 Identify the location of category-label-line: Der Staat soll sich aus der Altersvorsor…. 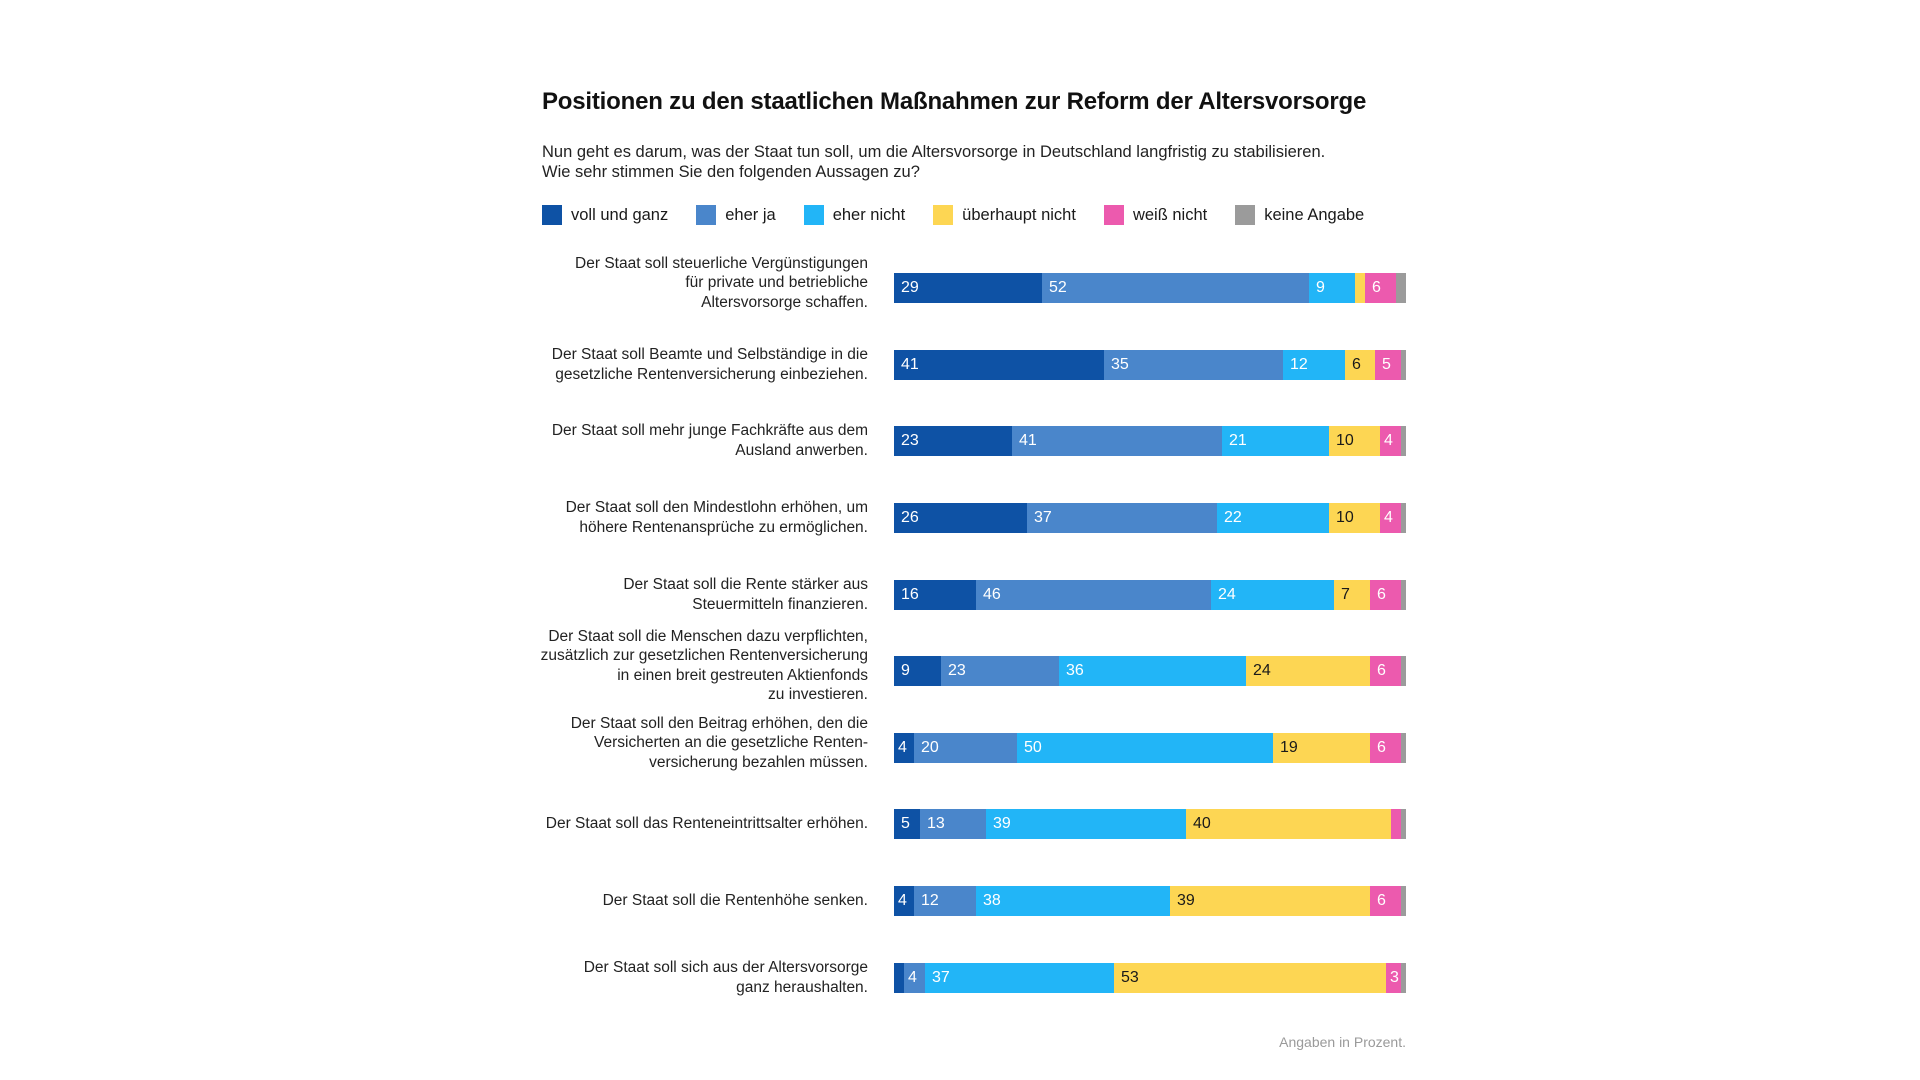
(725, 968).